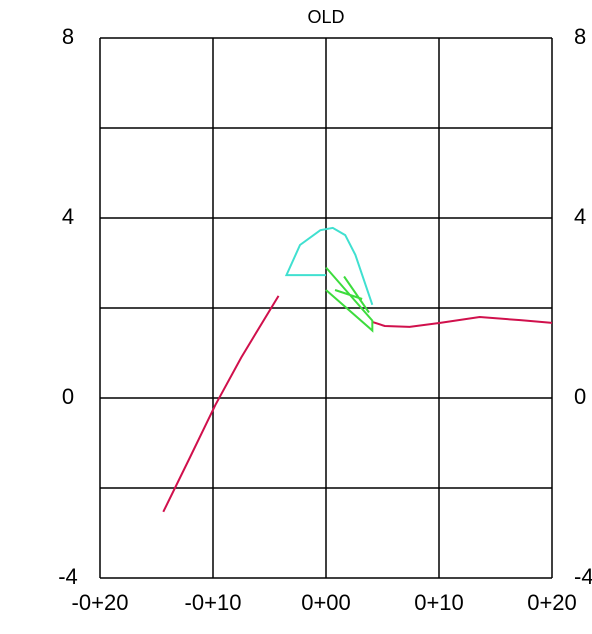 The image size is (592, 634). I want to click on y-tick-label: -4, so click(68, 576).